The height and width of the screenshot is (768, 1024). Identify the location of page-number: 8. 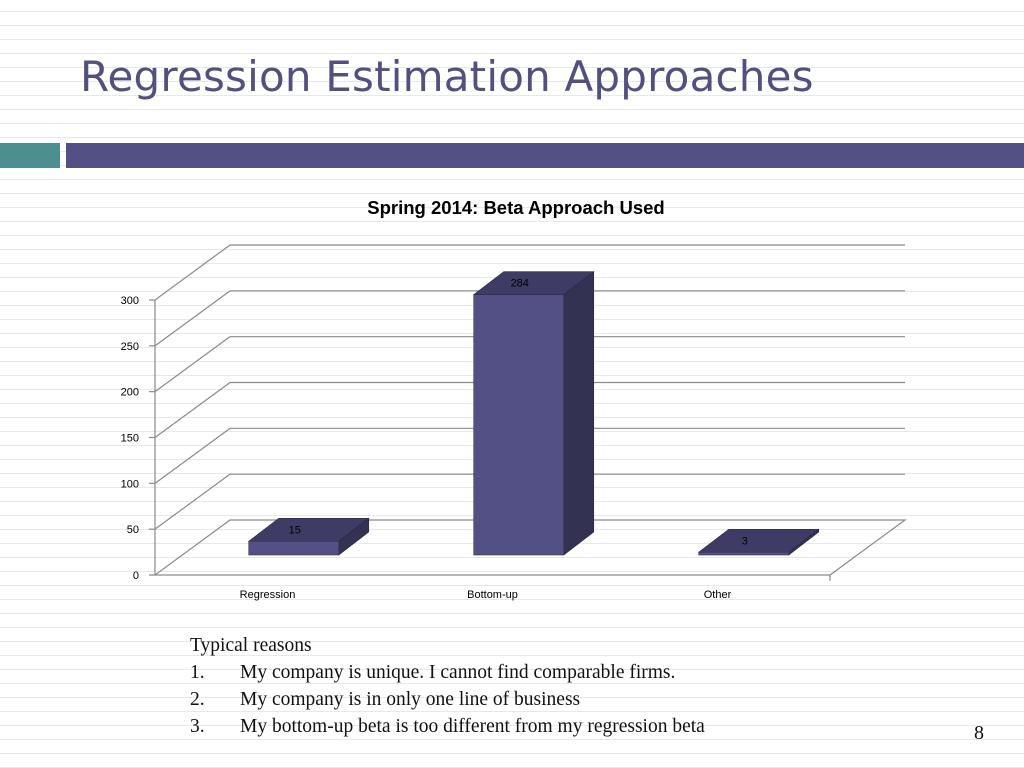
(979, 733).